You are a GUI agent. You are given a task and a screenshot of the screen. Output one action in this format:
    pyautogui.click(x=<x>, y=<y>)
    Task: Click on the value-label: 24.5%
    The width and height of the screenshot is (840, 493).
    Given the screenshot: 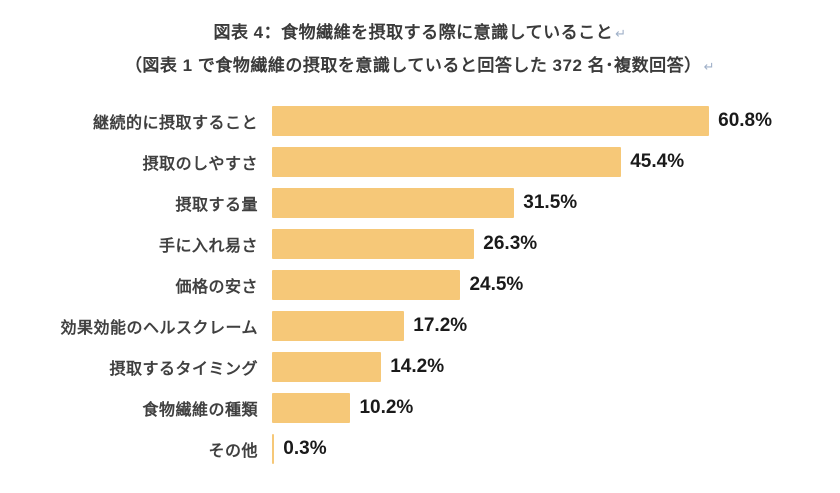 What is the action you would take?
    pyautogui.click(x=496, y=284)
    